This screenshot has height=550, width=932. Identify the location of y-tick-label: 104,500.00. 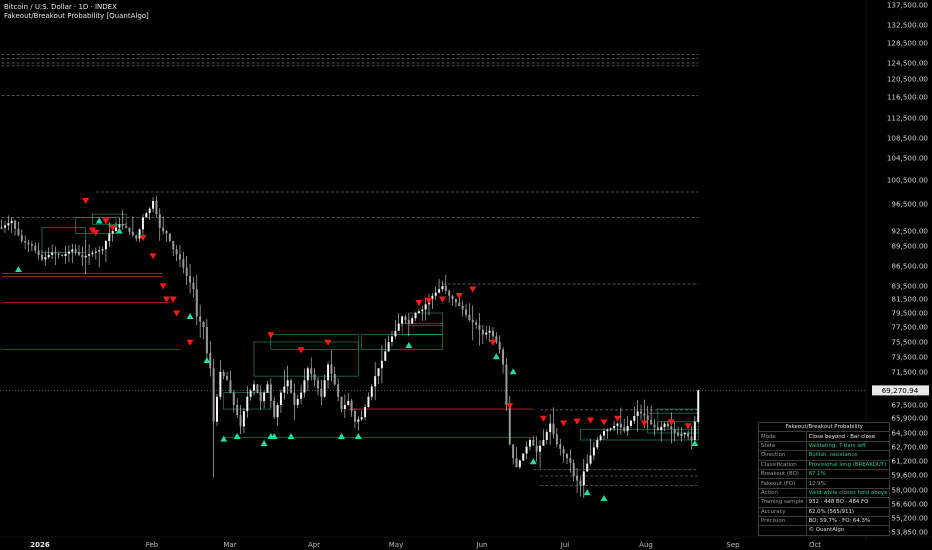
(908, 158).